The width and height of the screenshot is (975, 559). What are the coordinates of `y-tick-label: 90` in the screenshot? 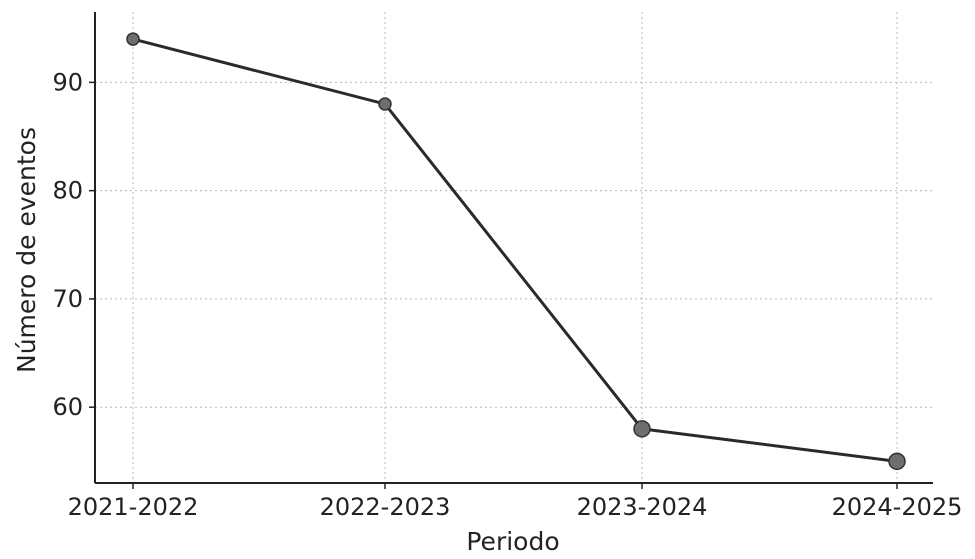 It's located at (67, 82).